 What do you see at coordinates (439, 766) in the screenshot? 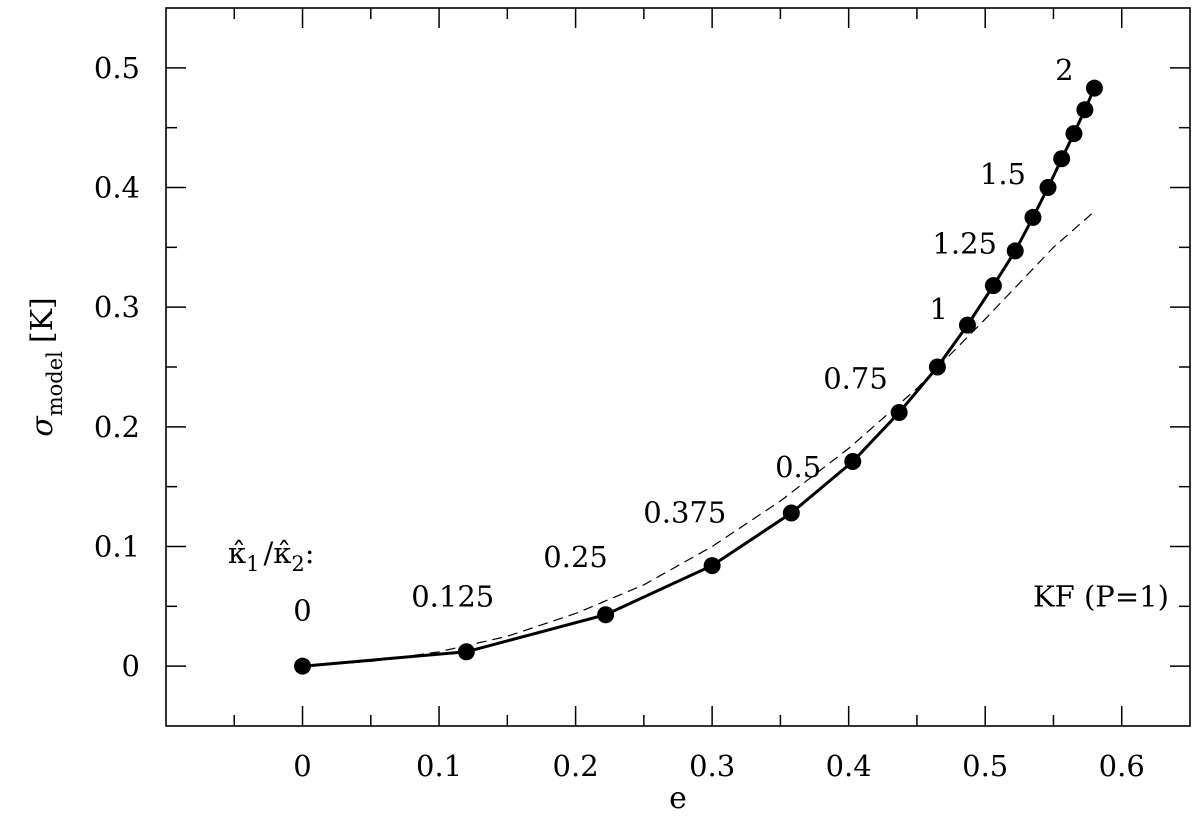
I see `x-tick-label: 0.1` at bounding box center [439, 766].